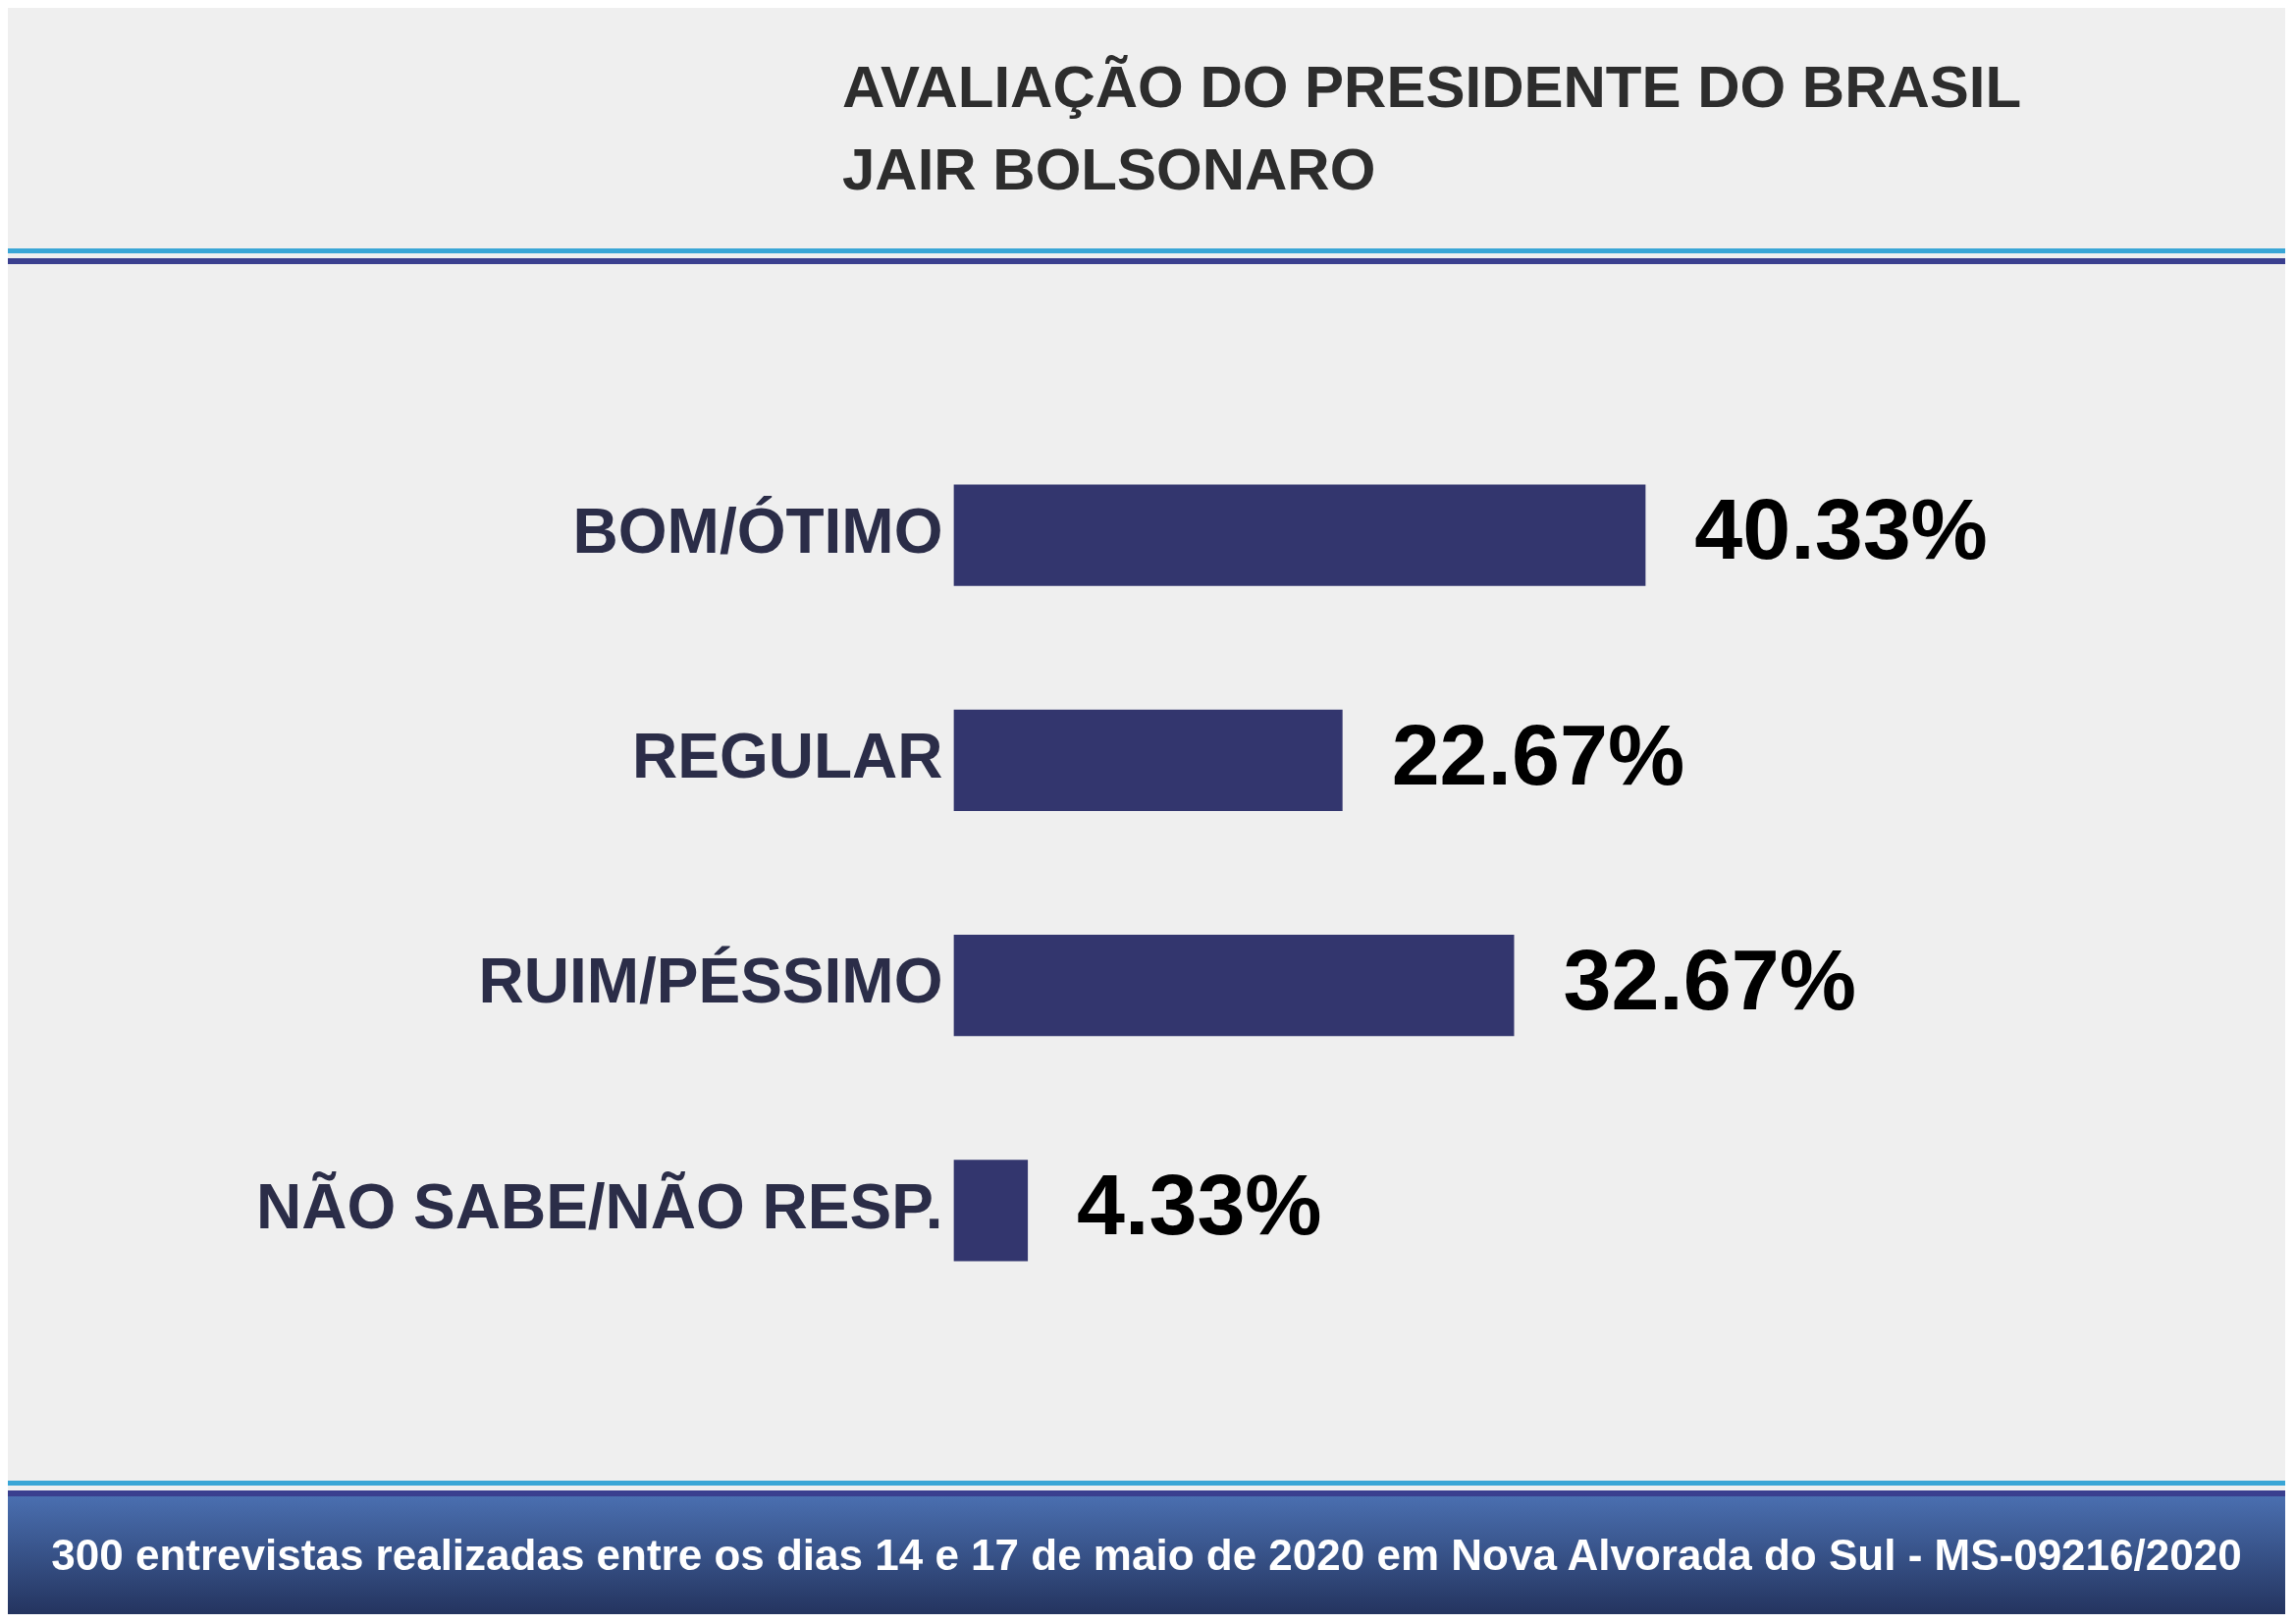 This screenshot has width=2296, height=1624. I want to click on data-label: 22.67%, so click(1538, 754).